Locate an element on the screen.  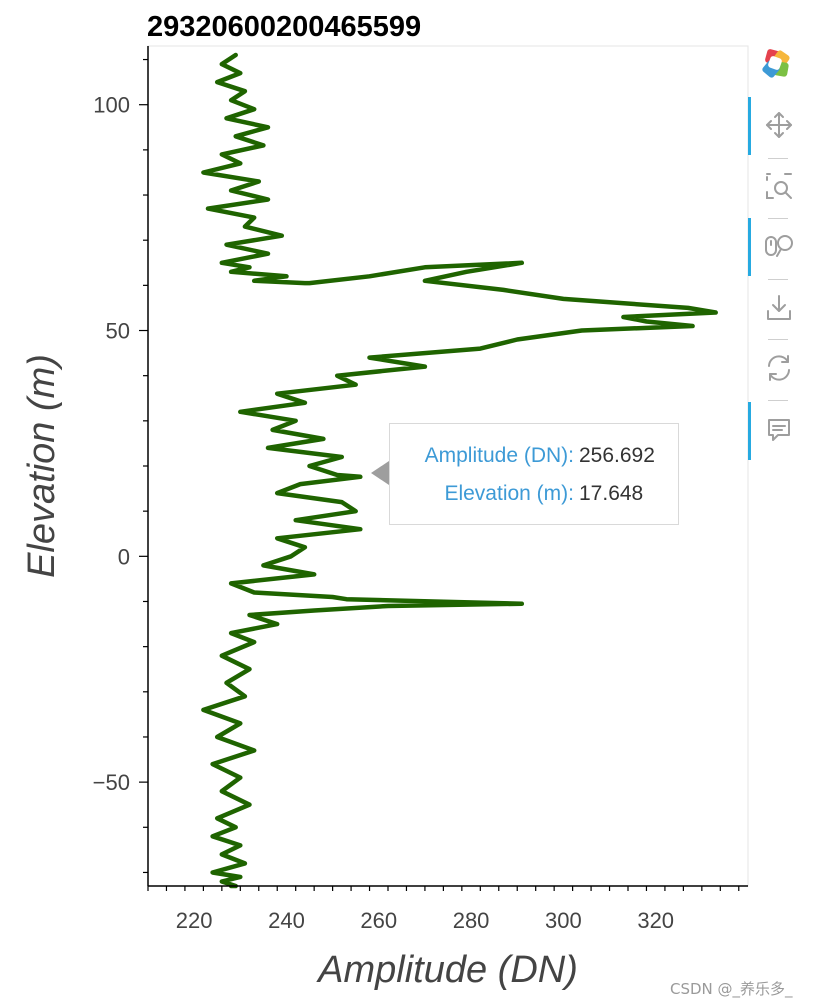
y-tick-labels: −50 0 50 100 is located at coordinates (111, 444).